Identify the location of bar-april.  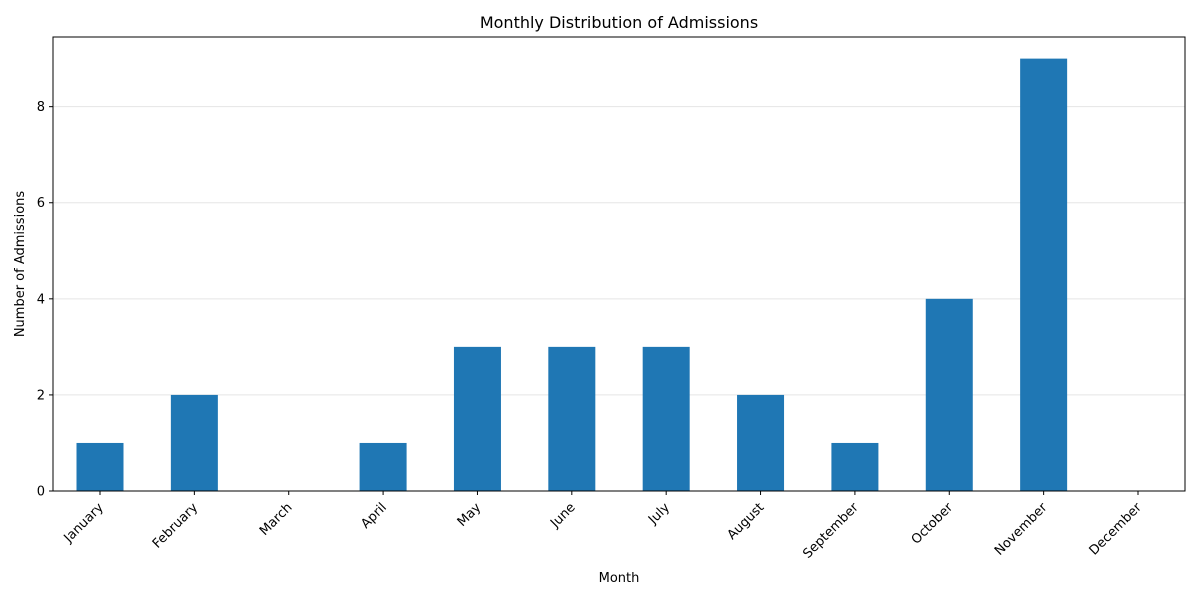
(383, 466).